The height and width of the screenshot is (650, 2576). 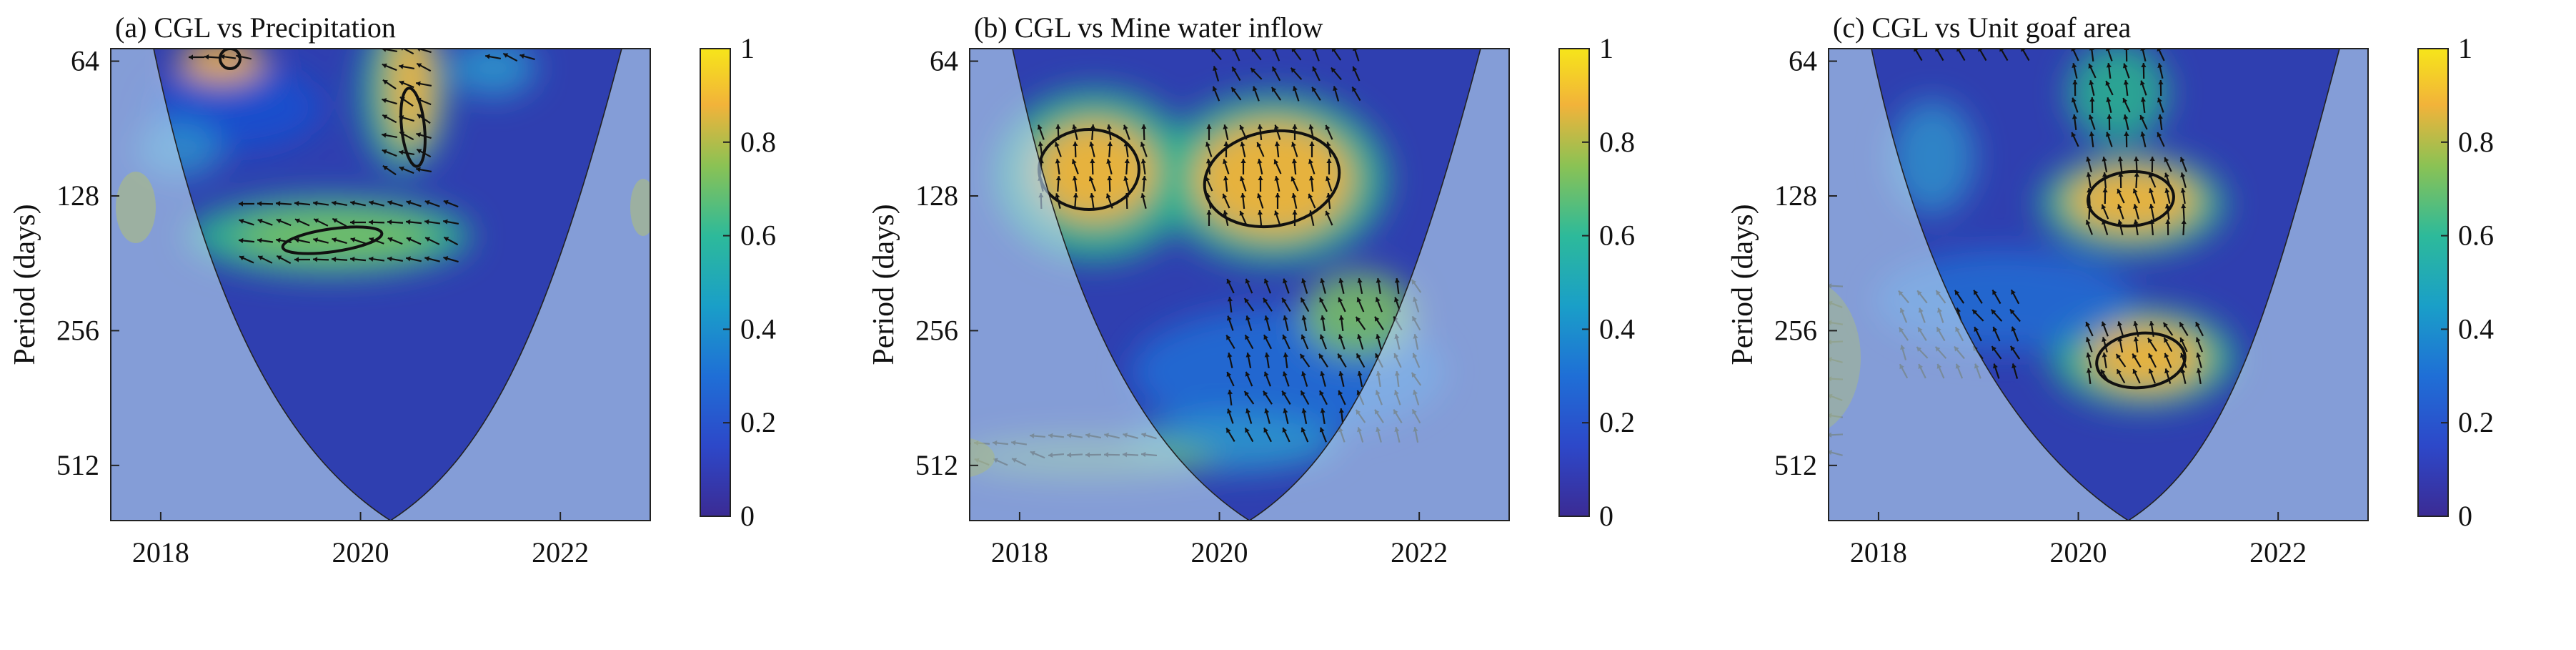 I want to click on coherence-region, so click(x=2132, y=200).